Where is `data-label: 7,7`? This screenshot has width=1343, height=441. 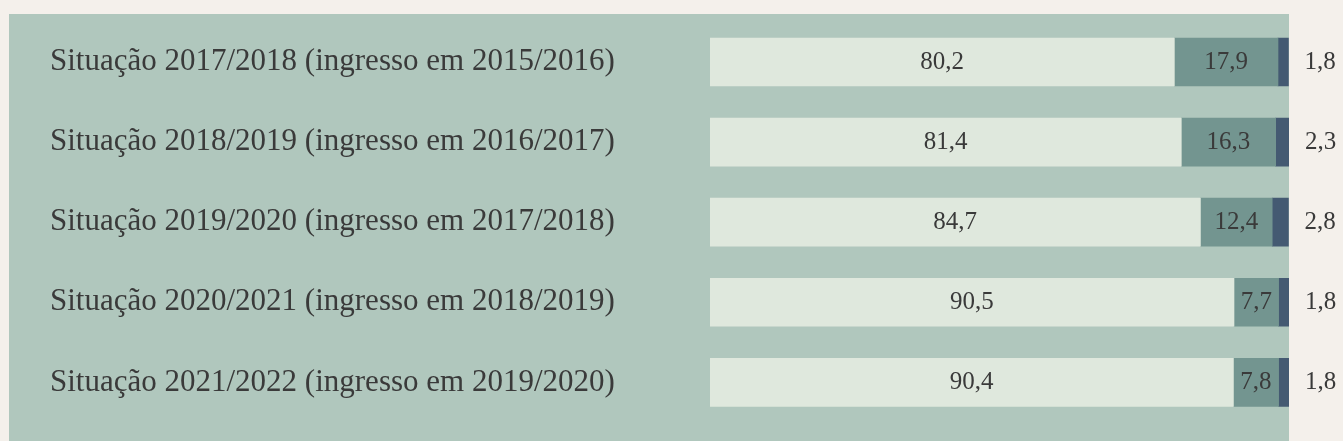
data-label: 7,7 is located at coordinates (1256, 300).